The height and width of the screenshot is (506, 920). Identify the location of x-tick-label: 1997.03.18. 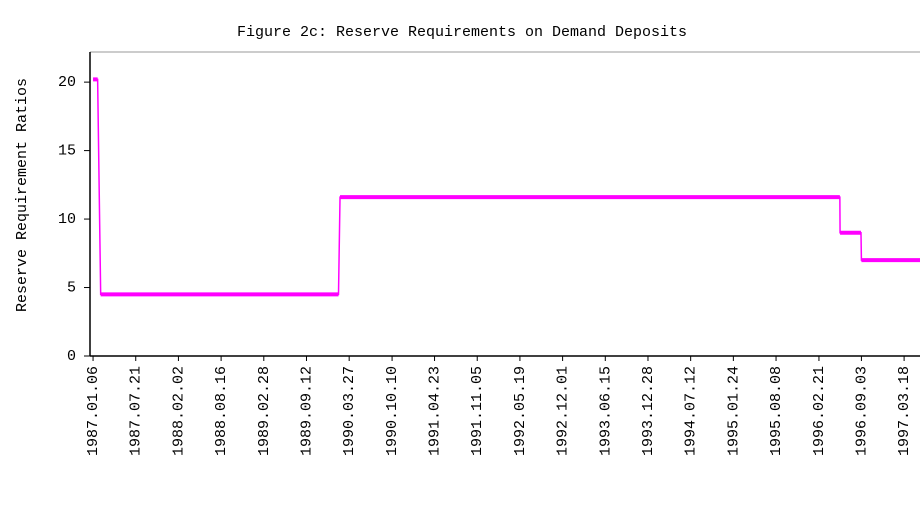
(904, 411).